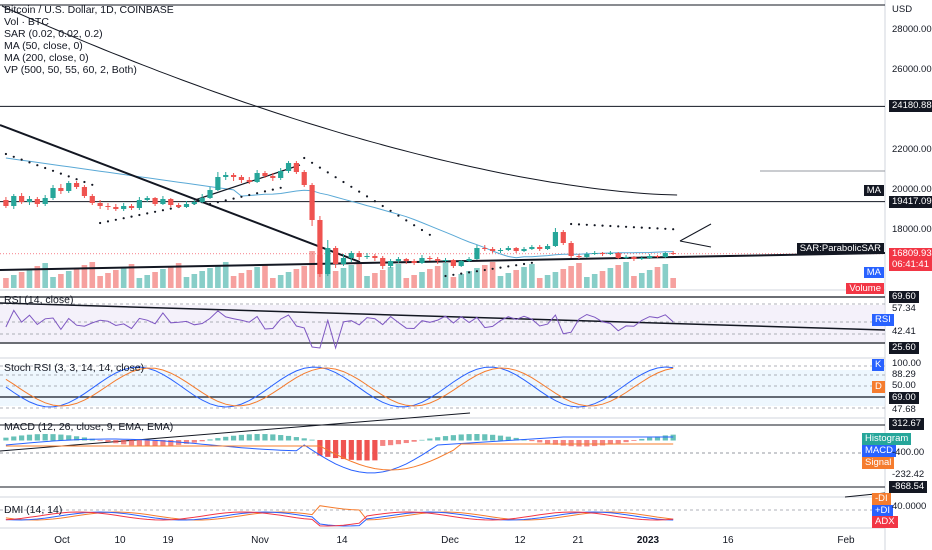 The image size is (932, 550). What do you see at coordinates (910, 253) in the screenshot?
I see `price-marker-label: 16809.93` at bounding box center [910, 253].